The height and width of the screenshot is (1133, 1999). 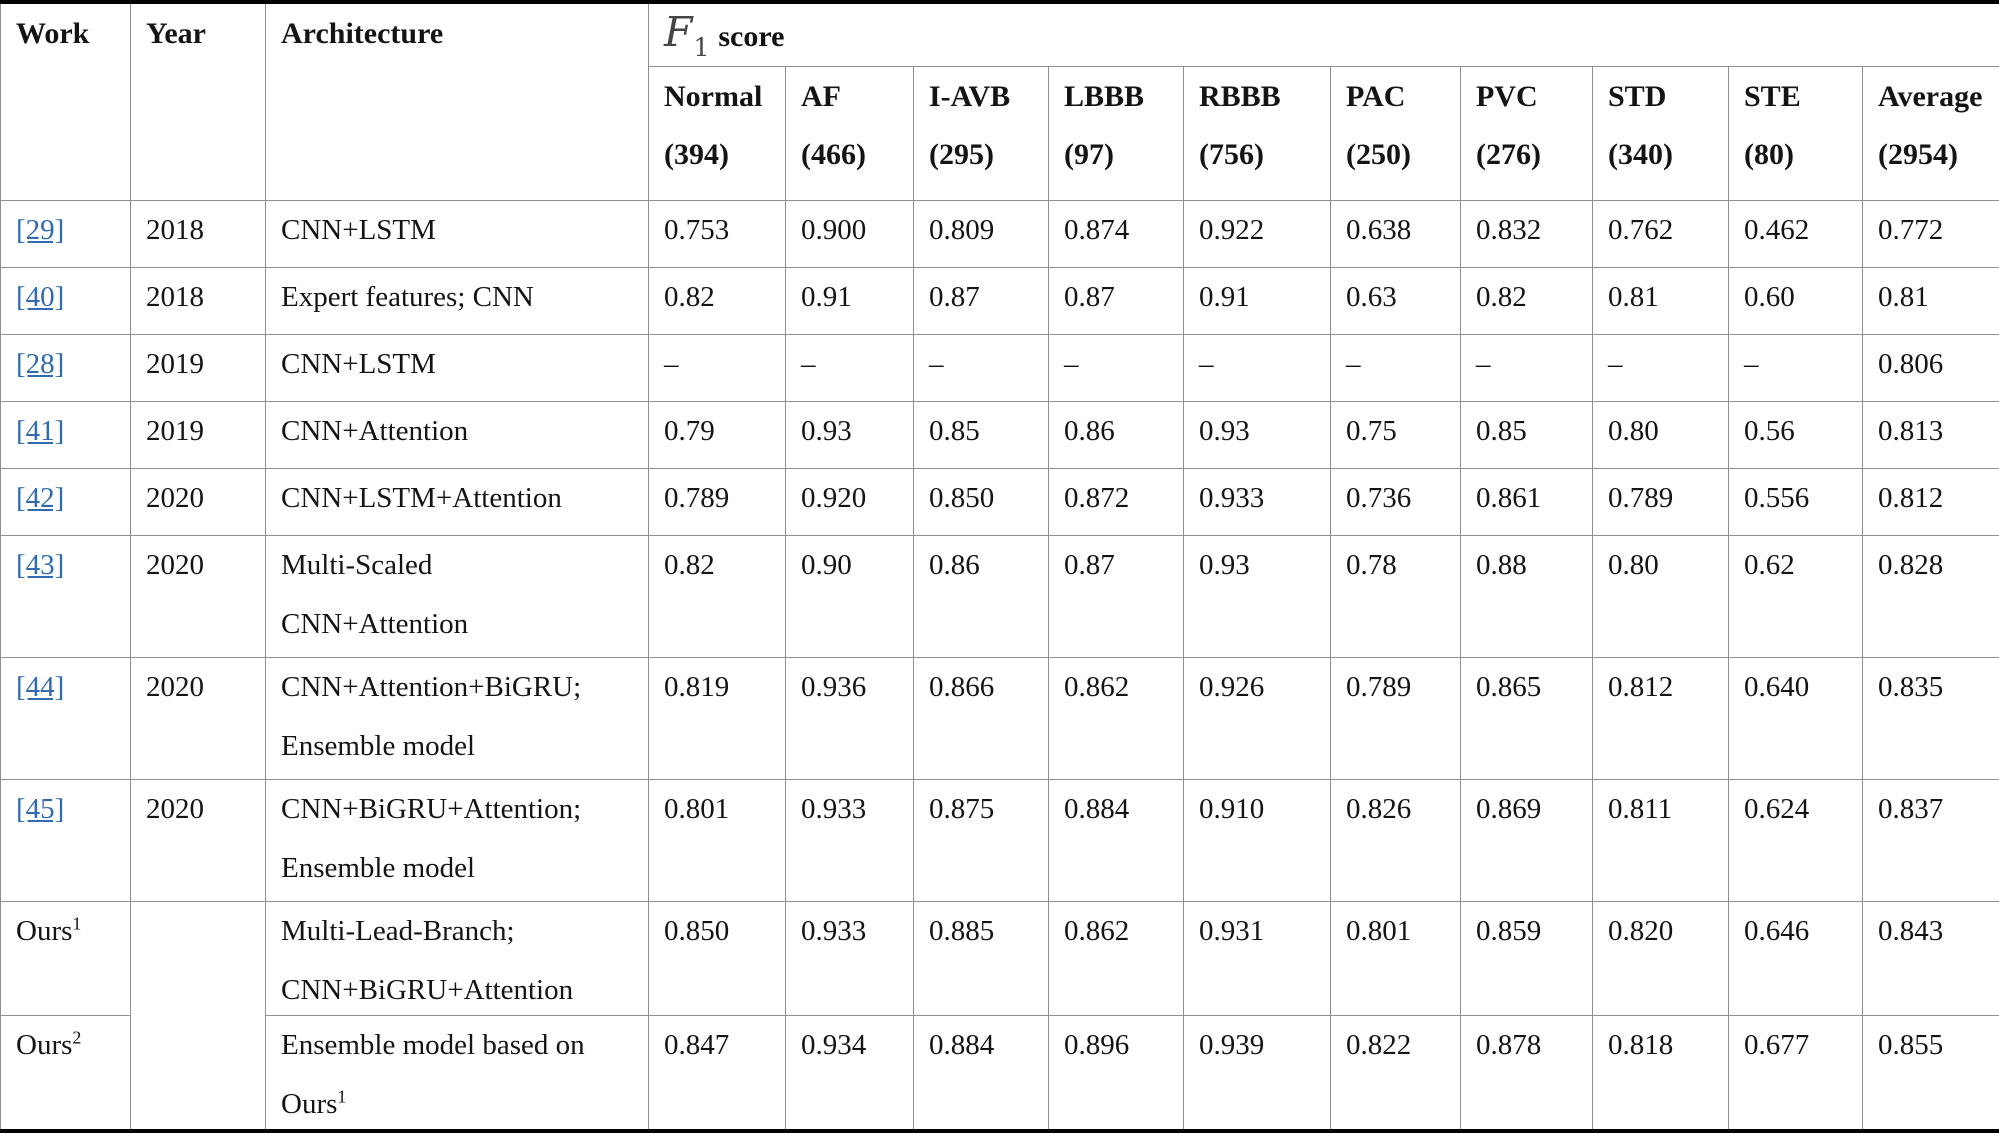 I want to click on col-header-normal: Normal (394), so click(x=717, y=134).